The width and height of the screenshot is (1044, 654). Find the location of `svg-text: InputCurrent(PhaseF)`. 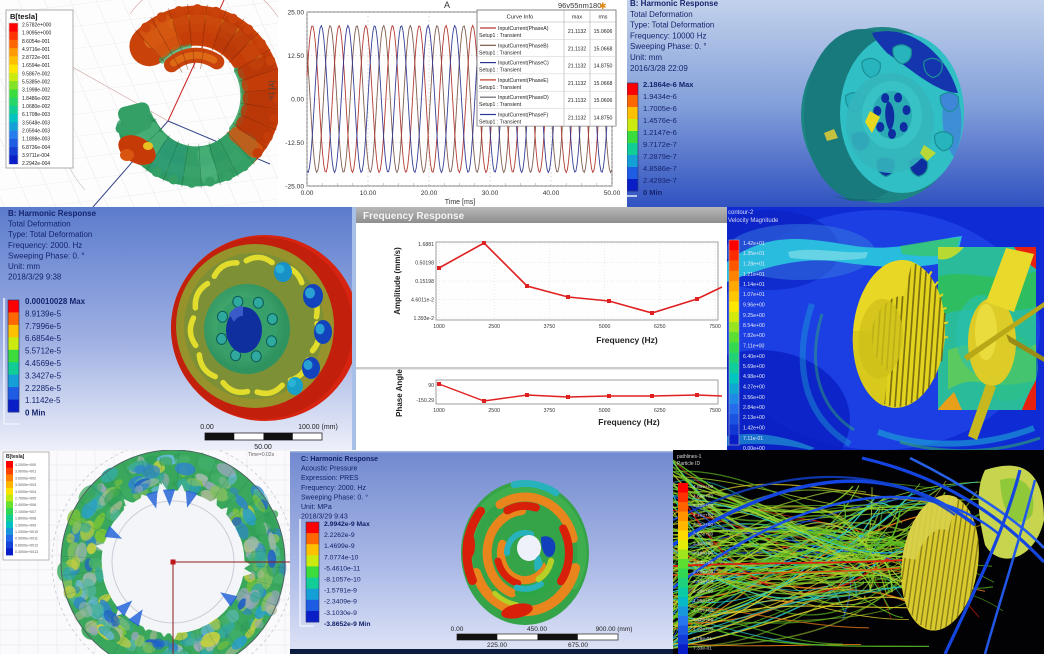

svg-text: InputCurrent(PhaseF) is located at coordinates (523, 116).